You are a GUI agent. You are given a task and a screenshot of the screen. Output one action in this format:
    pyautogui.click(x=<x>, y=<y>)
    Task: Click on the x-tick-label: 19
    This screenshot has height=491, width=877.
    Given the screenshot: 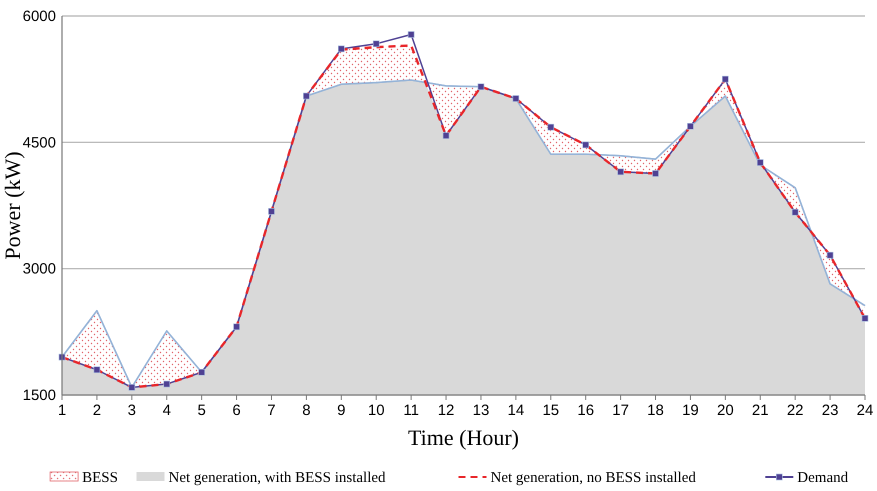 What is the action you would take?
    pyautogui.click(x=690, y=410)
    